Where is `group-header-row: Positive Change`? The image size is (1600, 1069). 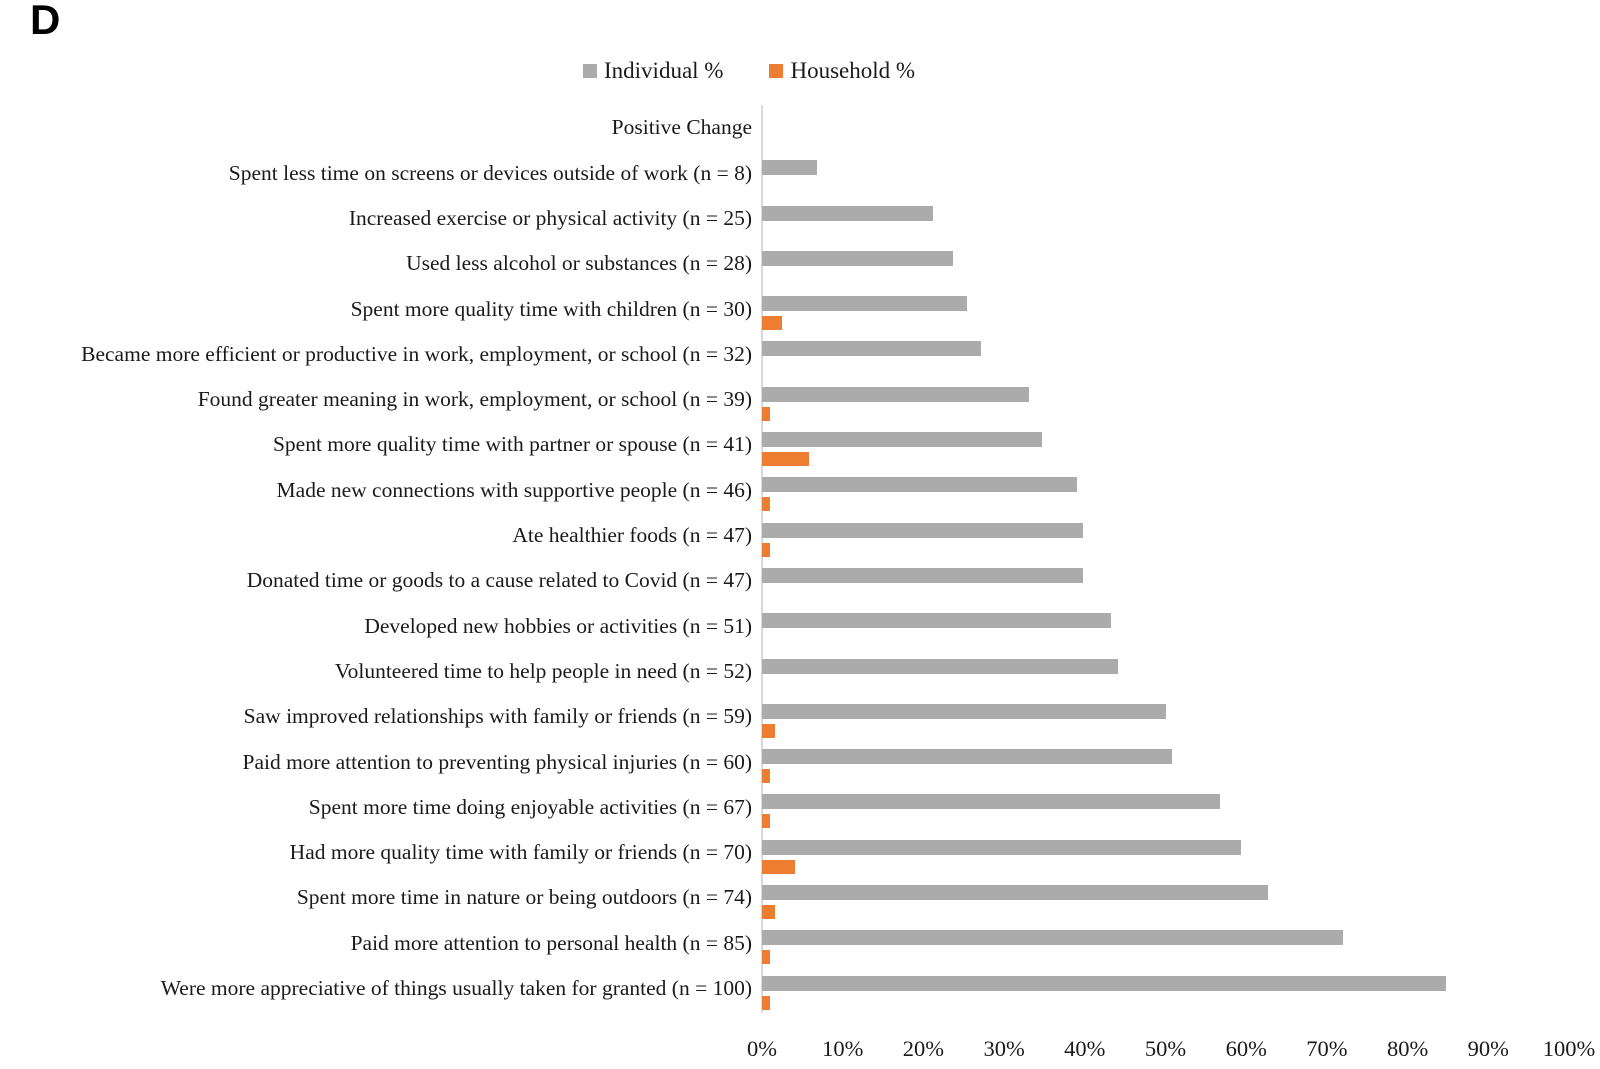
group-header-row: Positive Change is located at coordinates (800, 127).